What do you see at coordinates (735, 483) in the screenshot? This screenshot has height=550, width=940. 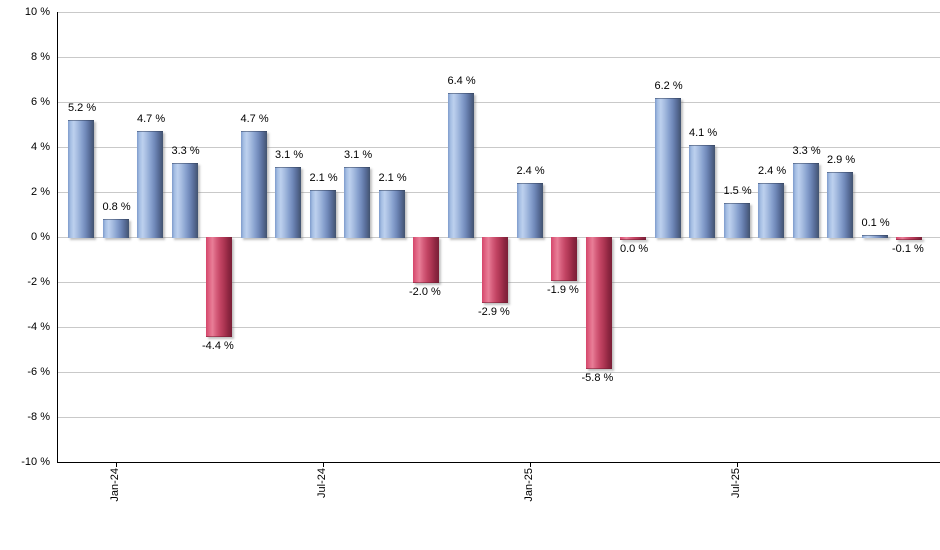 I see `x-axis-tick-label: Jul-25` at bounding box center [735, 483].